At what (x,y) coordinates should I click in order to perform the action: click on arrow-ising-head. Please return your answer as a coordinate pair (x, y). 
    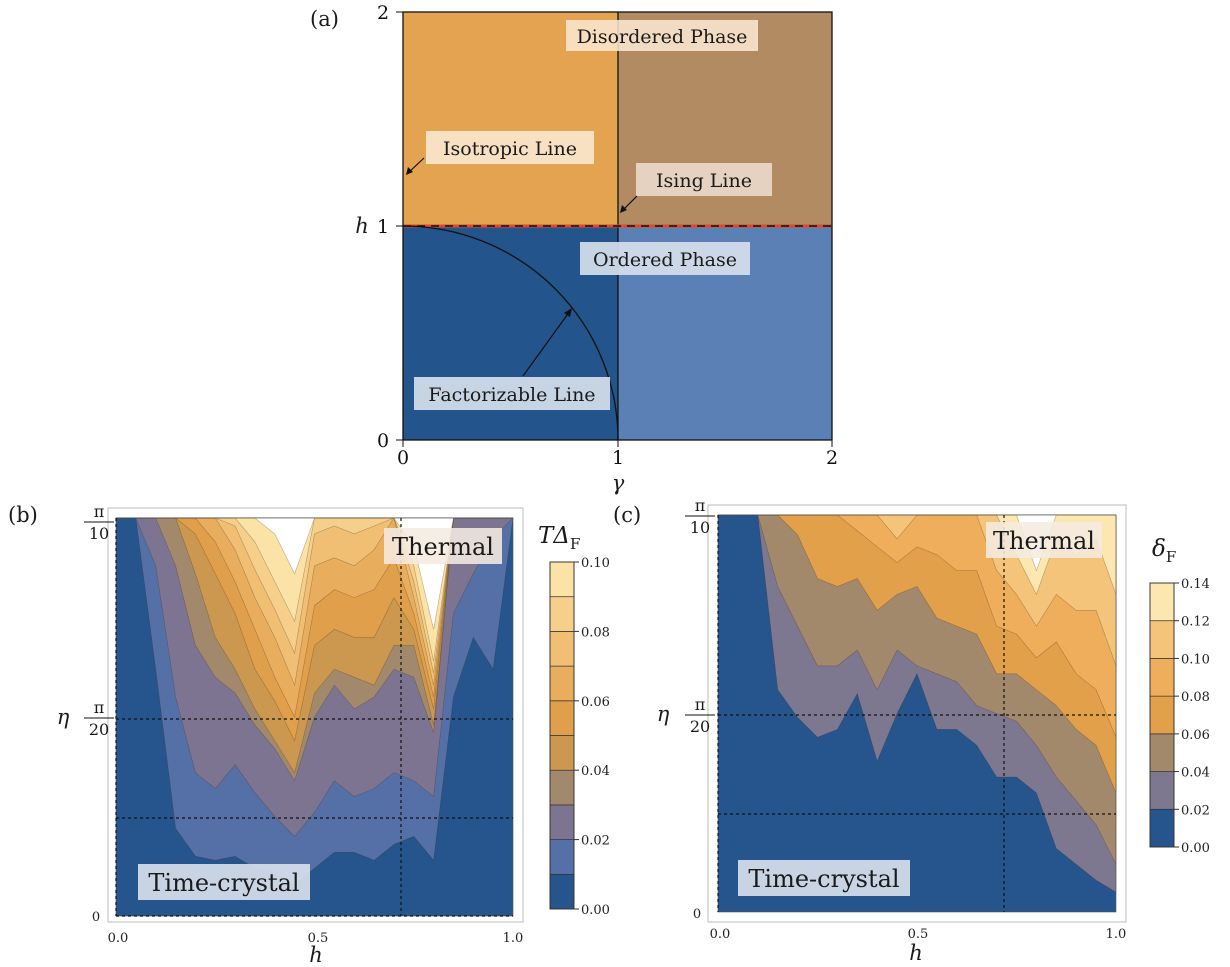
    Looking at the image, I should click on (623, 209).